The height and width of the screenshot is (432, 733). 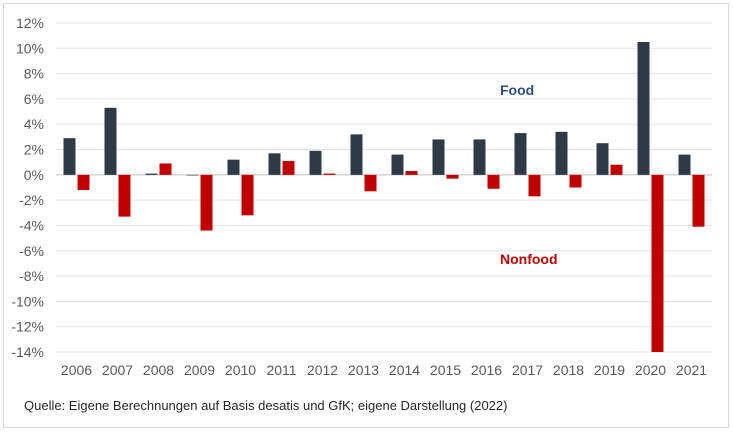 I want to click on bar-nonfood-2014, so click(x=411, y=173).